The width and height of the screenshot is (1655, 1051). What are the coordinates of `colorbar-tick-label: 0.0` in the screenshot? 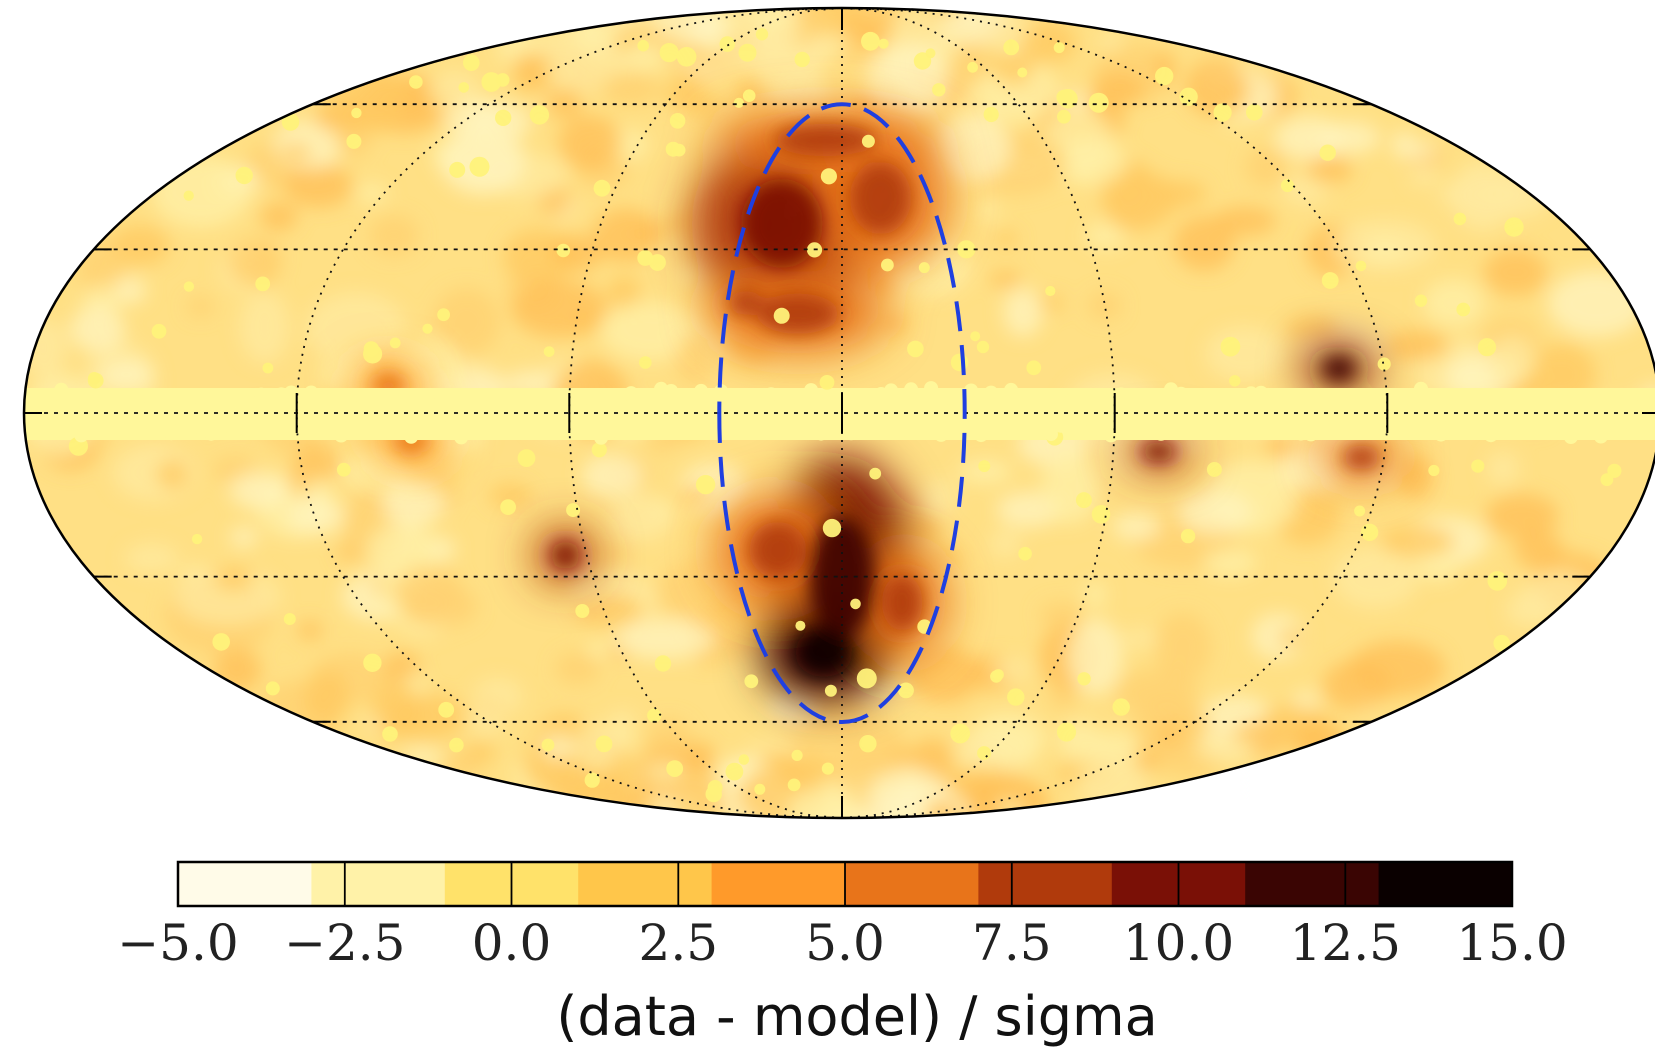 It's located at (512, 943).